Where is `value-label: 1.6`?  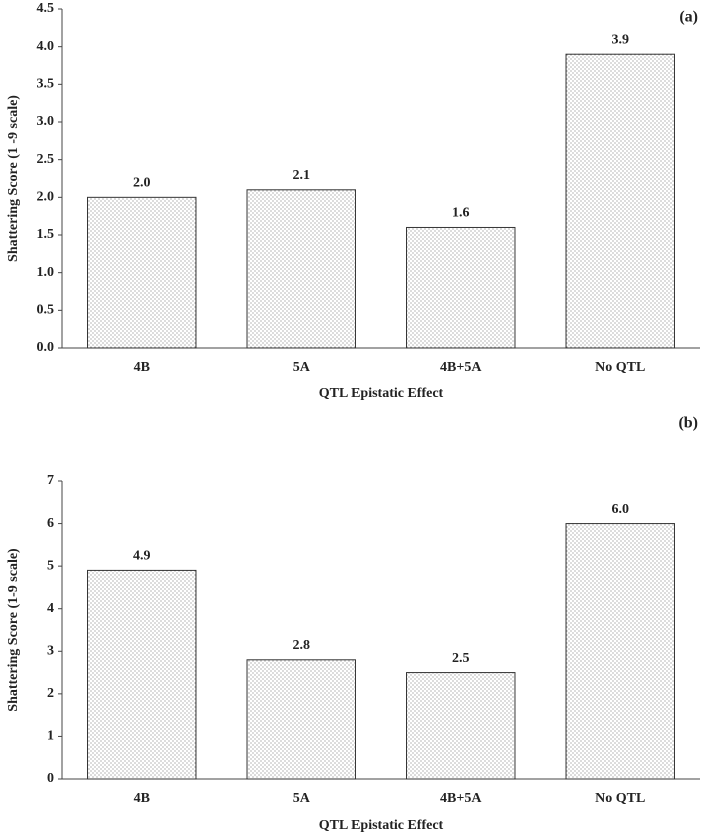
value-label: 1.6 is located at coordinates (461, 213).